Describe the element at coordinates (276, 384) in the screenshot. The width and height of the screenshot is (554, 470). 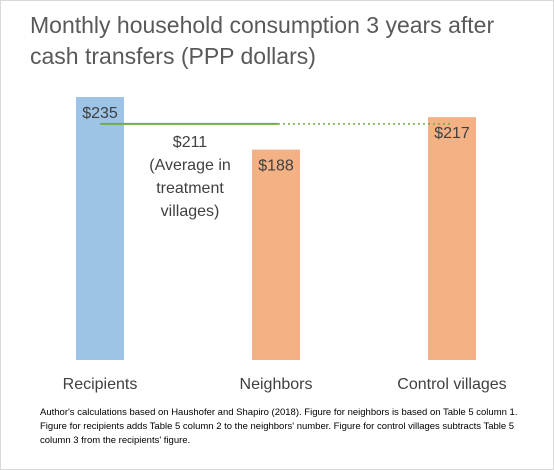
I see `category-label-neighbors: Neighbors` at that location.